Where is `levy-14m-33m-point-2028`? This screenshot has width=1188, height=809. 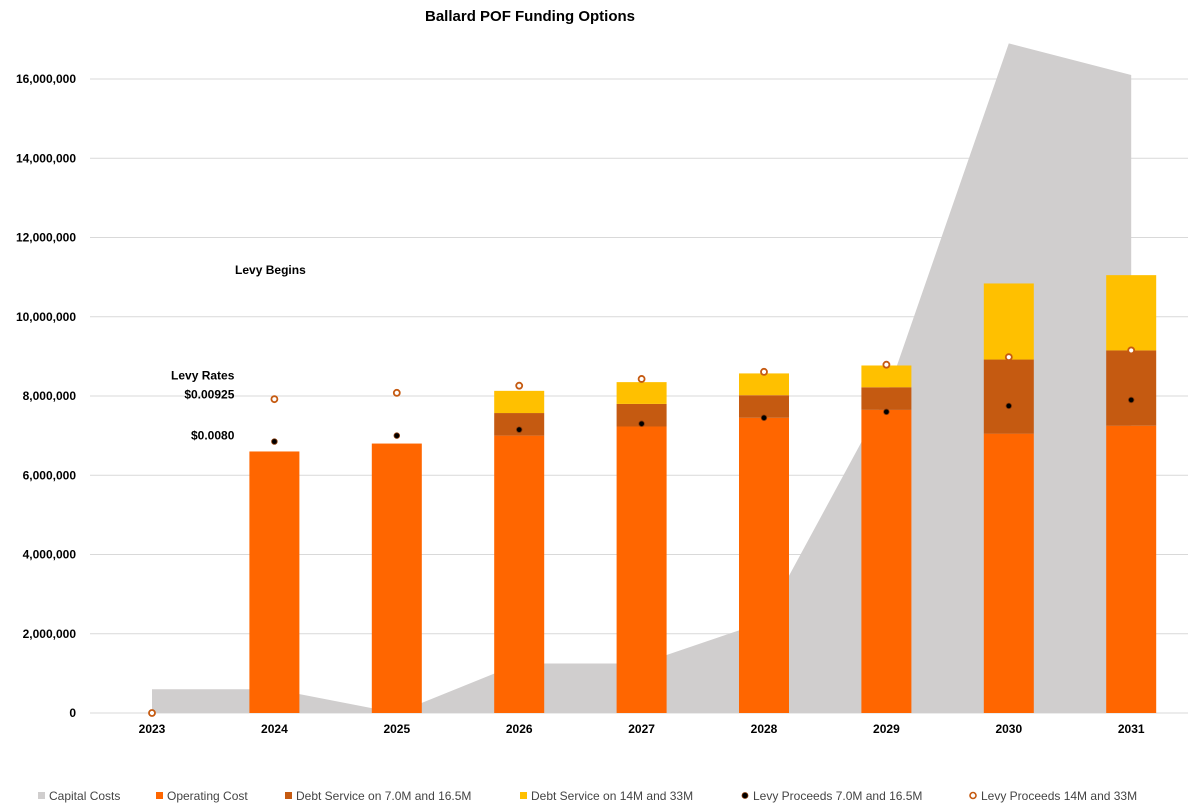 levy-14m-33m-point-2028 is located at coordinates (764, 371).